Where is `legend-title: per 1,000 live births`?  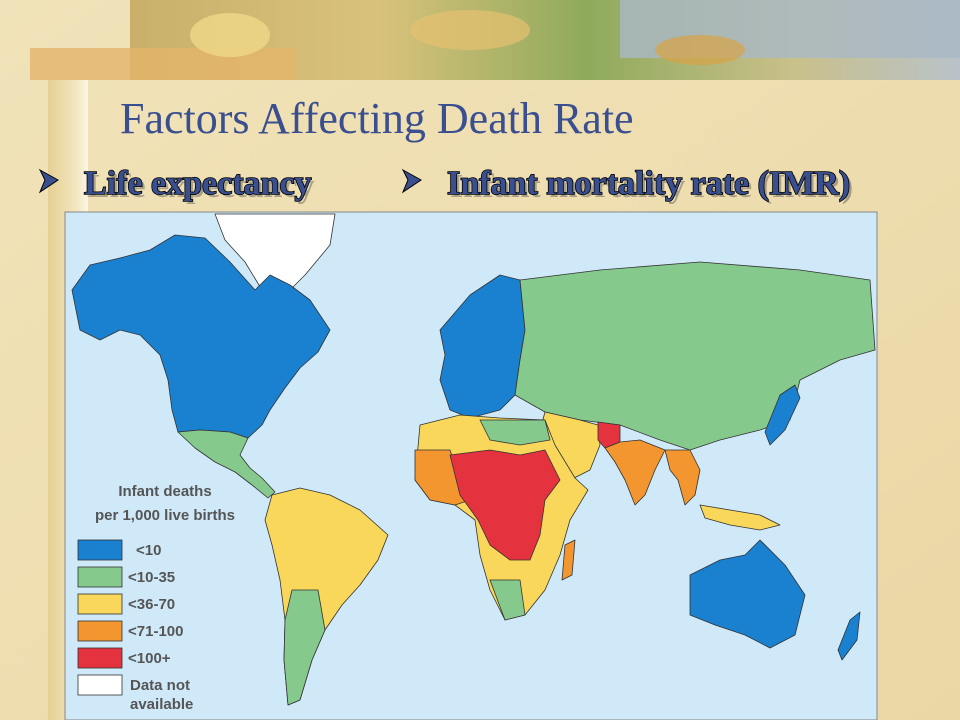
legend-title: per 1,000 live births is located at coordinates (165, 515).